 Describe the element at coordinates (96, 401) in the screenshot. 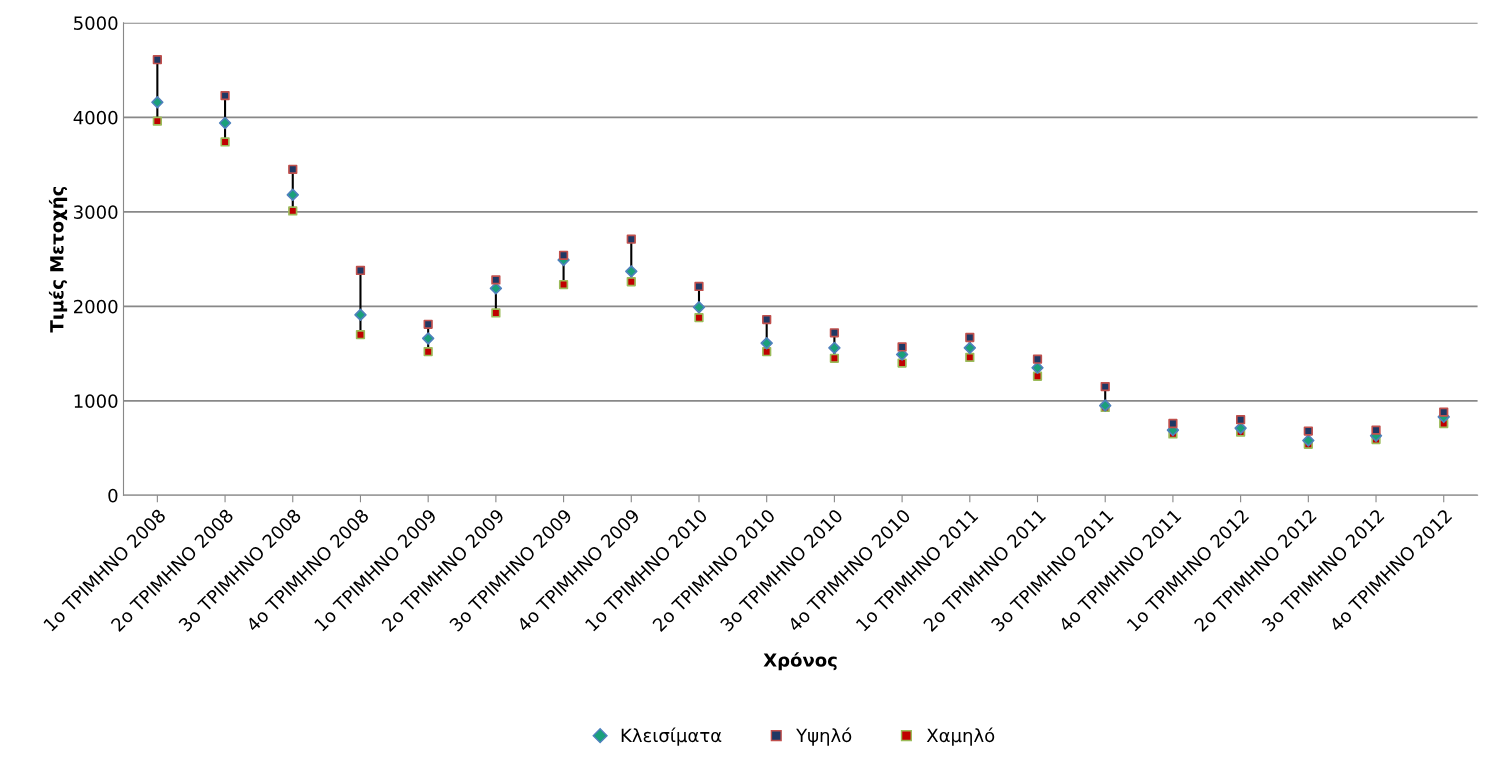

I see `y-tick-label: 1000` at that location.